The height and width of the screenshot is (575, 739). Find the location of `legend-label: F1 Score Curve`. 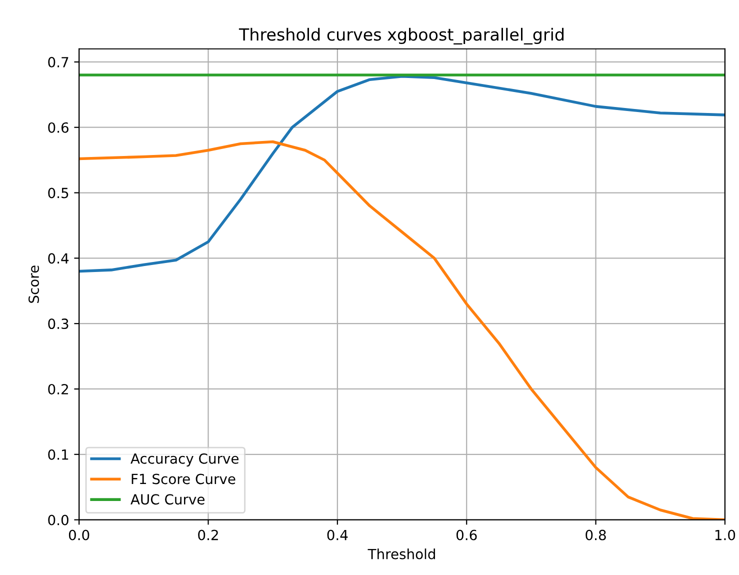

legend-label: F1 Score Curve is located at coordinates (184, 479).